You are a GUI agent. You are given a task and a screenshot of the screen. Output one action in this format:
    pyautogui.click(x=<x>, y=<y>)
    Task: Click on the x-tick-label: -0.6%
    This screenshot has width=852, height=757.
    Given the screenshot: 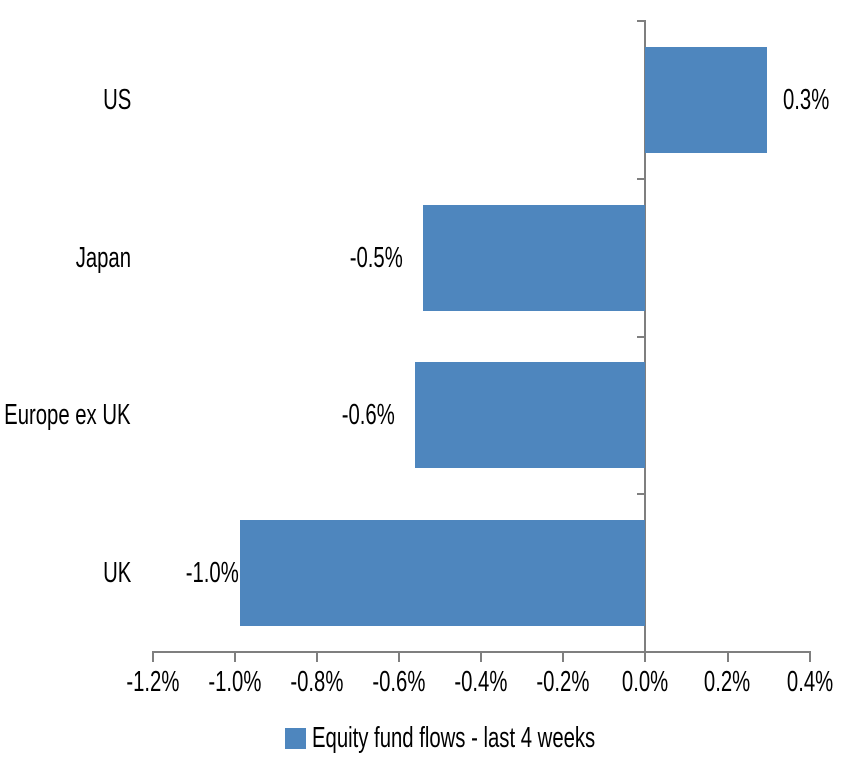 What is the action you would take?
    pyautogui.click(x=399, y=682)
    